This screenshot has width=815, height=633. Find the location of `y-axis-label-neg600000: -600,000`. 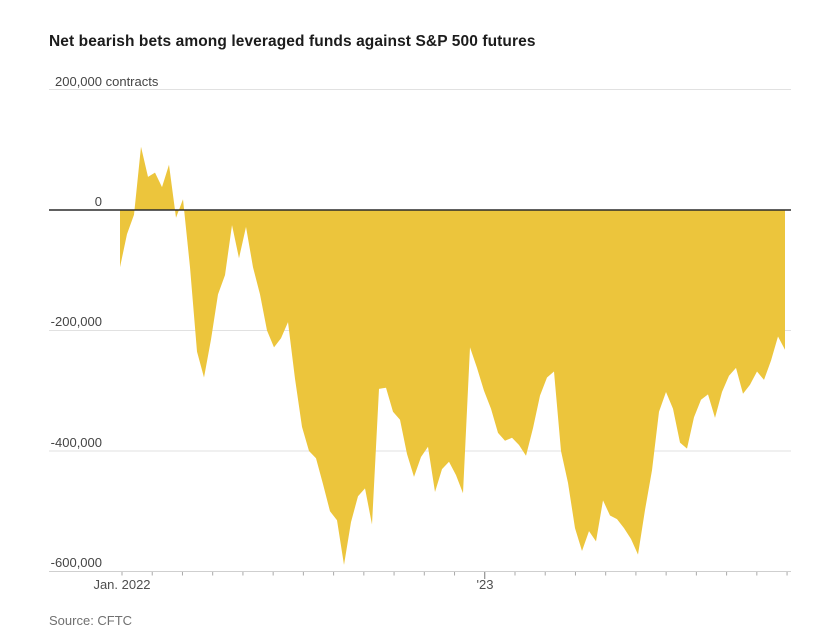

y-axis-label-neg600000: -600,000 is located at coordinates (76, 562).